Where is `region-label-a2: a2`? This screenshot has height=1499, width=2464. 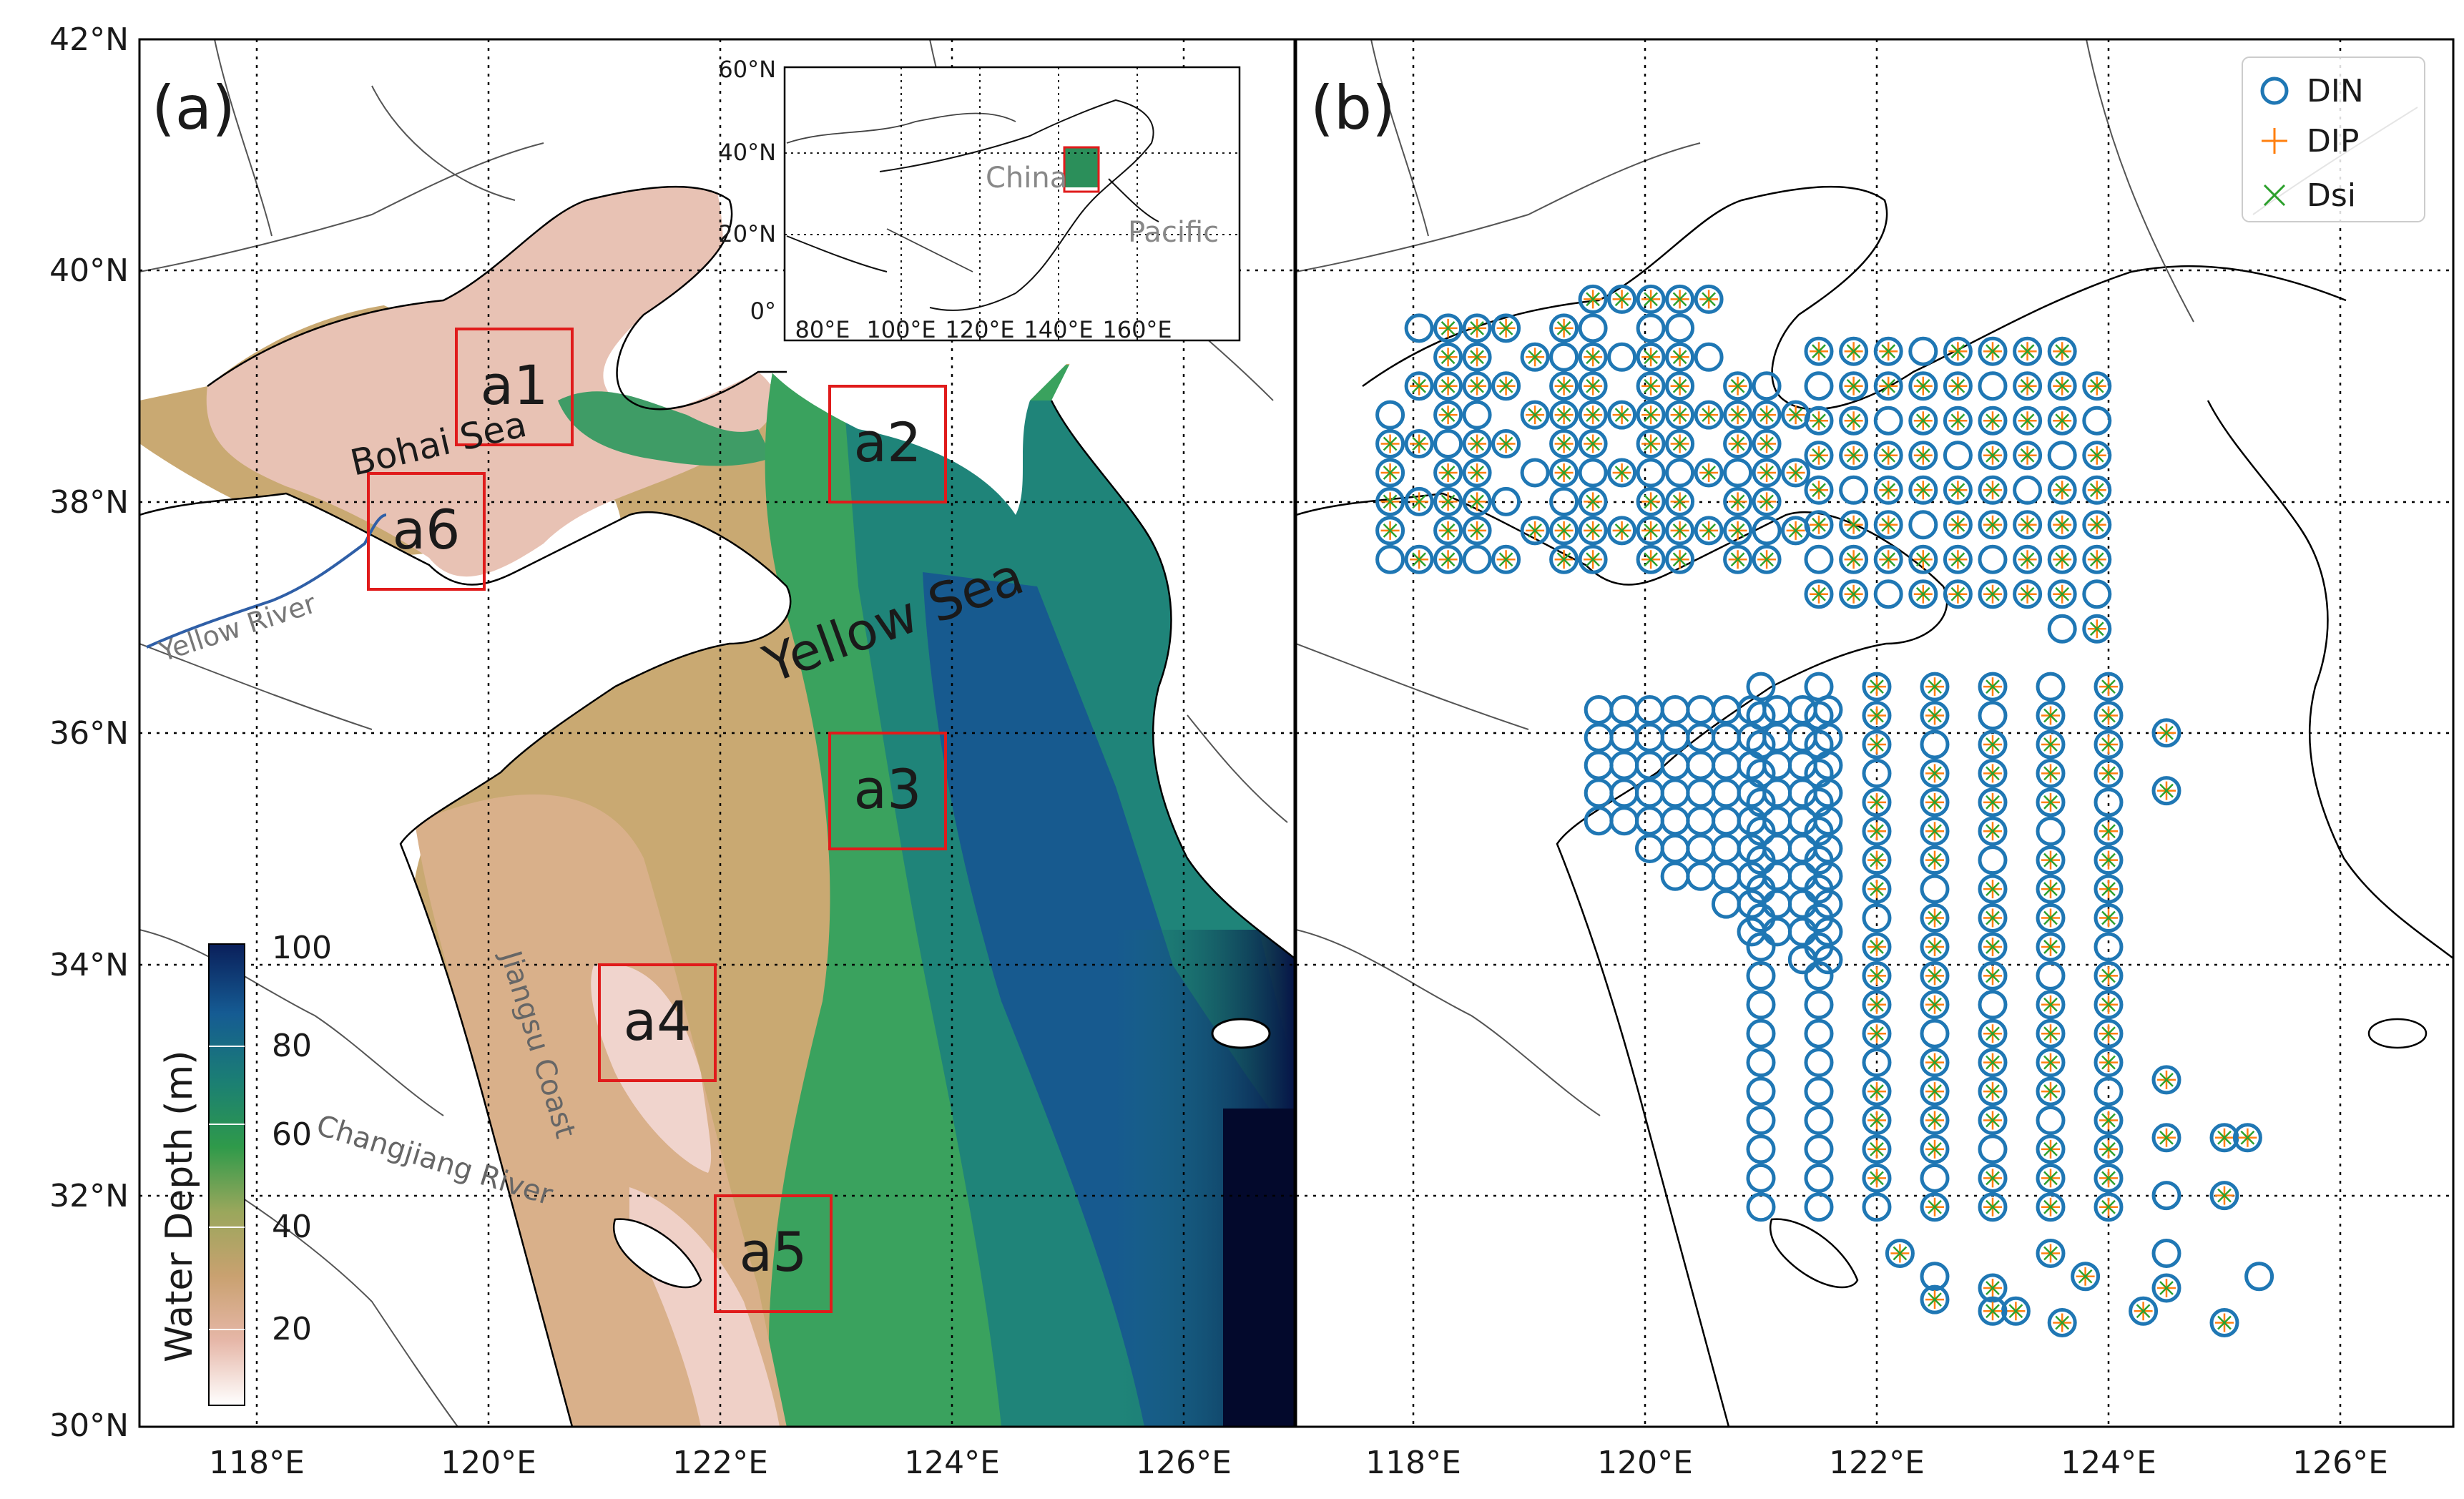 region-label-a2: a2 is located at coordinates (888, 442).